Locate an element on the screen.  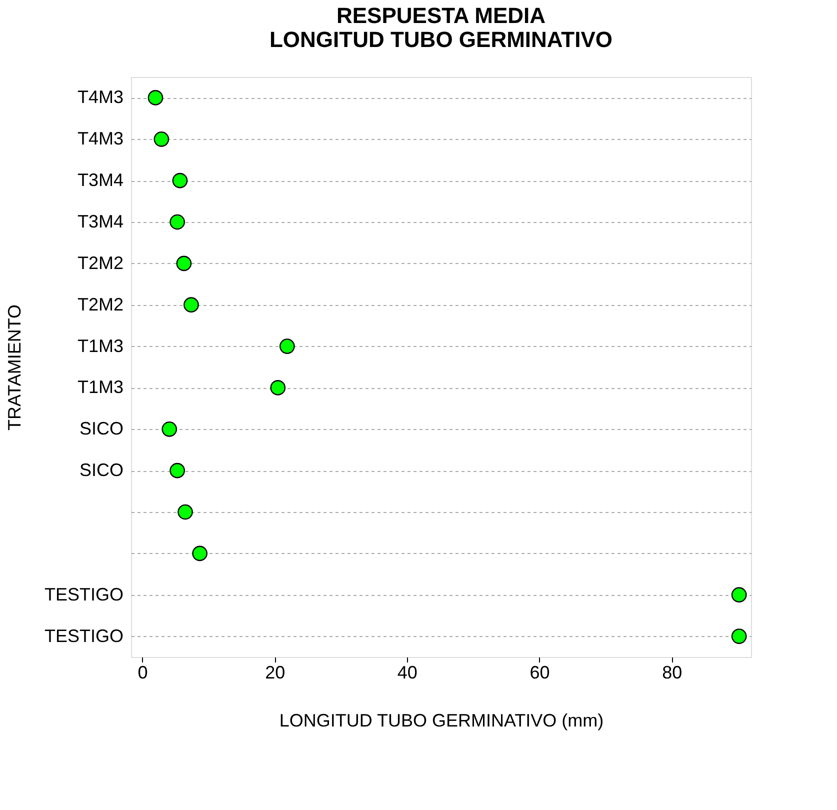
chart-title: RESPUESTA MEDIA LONGITUD TUBO GERMINATIVO is located at coordinates (441, 27).